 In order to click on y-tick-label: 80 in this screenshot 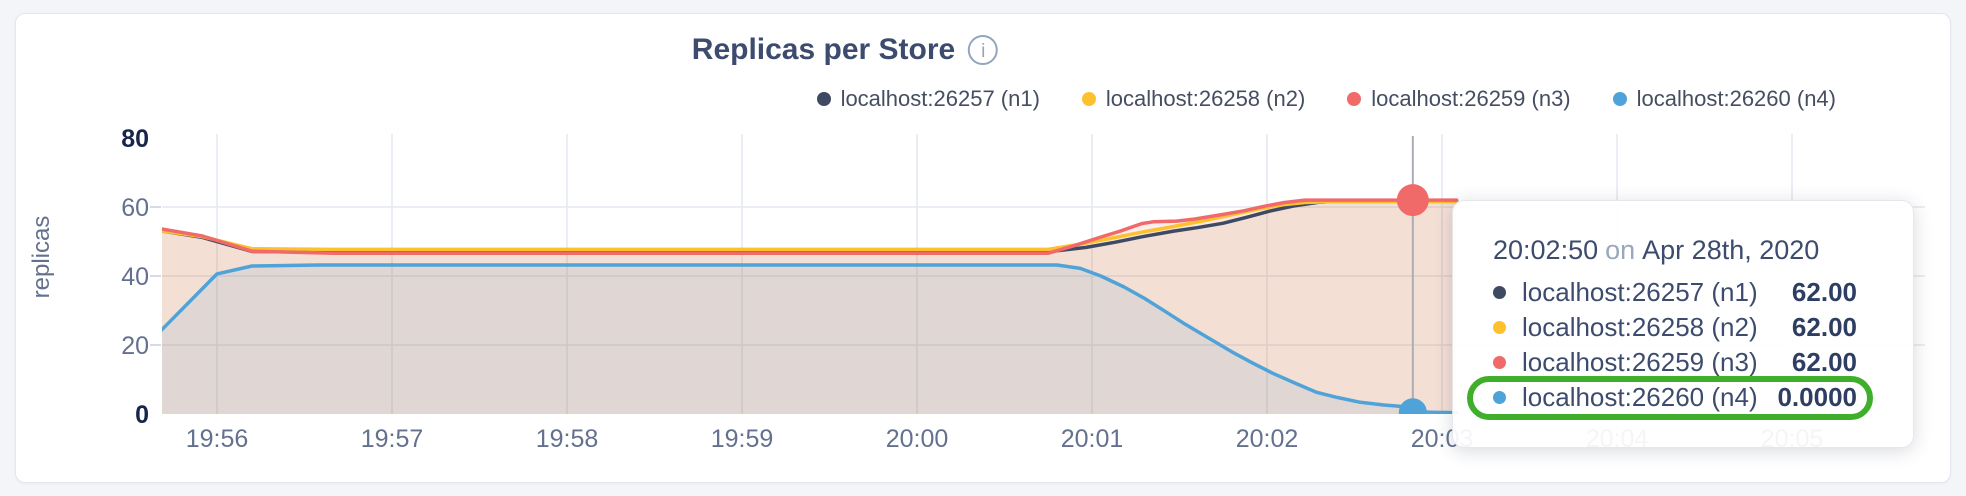, I will do `click(135, 139)`.